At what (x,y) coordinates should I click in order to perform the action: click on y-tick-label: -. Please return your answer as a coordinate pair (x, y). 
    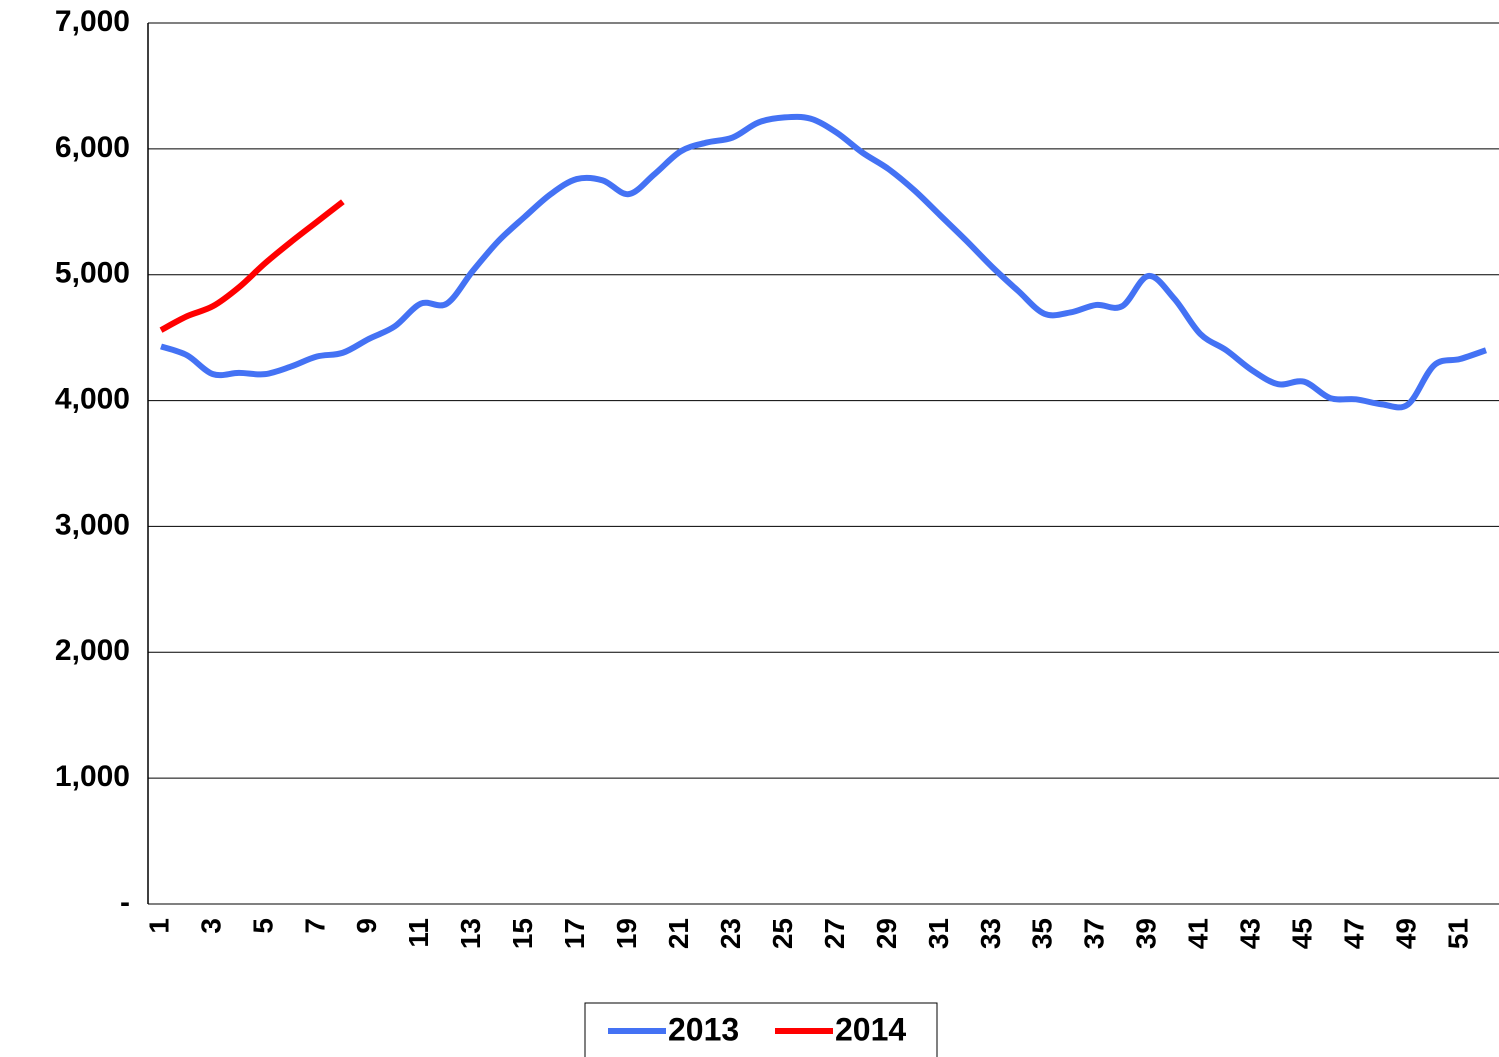
    Looking at the image, I should click on (125, 902).